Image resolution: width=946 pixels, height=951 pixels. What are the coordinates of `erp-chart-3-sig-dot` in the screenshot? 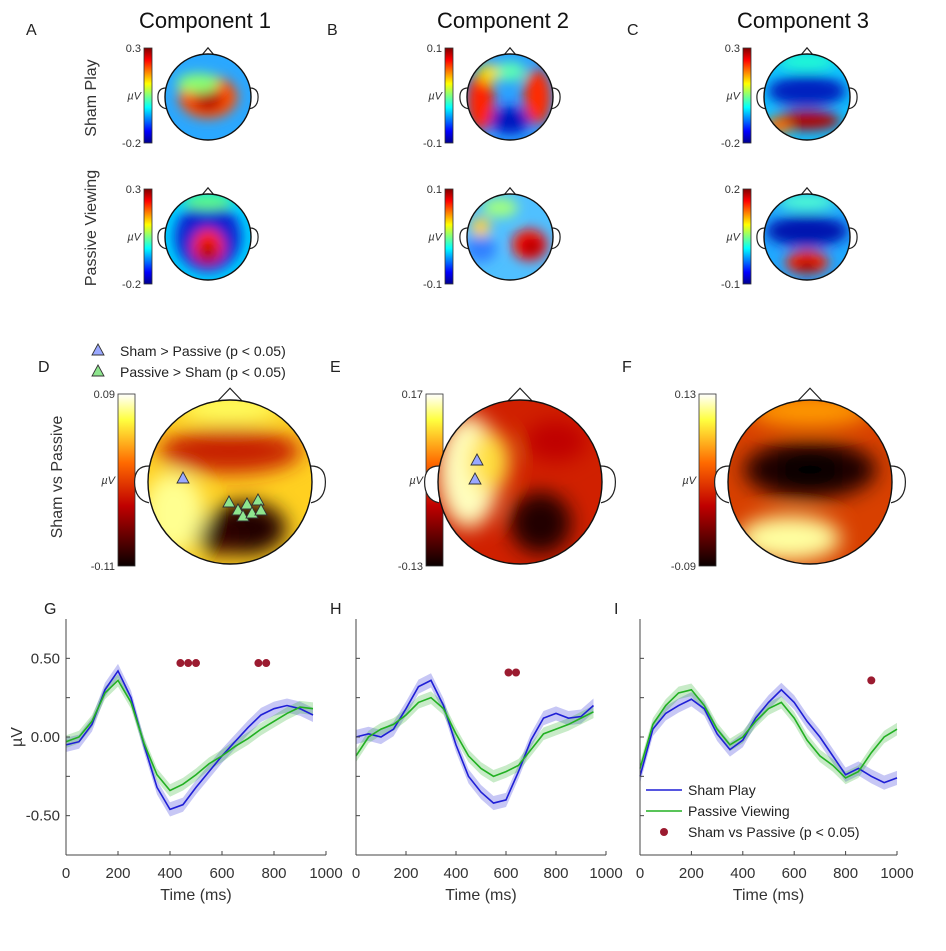 It's located at (871, 680).